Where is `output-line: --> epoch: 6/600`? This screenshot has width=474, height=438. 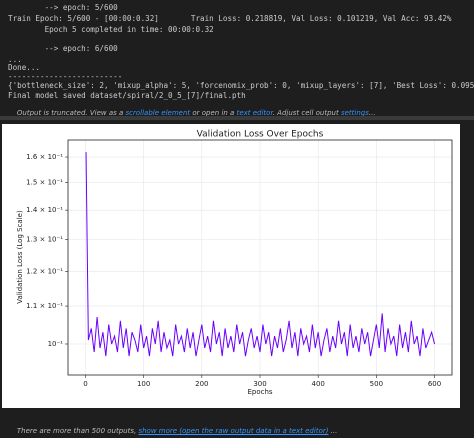 output-line: --> epoch: 6/600 is located at coordinates (63, 48).